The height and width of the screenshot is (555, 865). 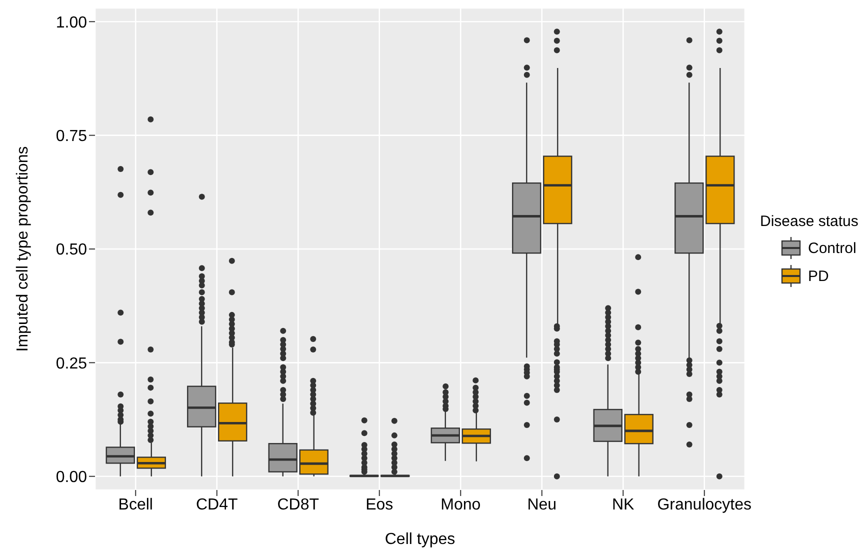 What do you see at coordinates (135, 505) in the screenshot?
I see `x-tick-label: Bcell` at bounding box center [135, 505].